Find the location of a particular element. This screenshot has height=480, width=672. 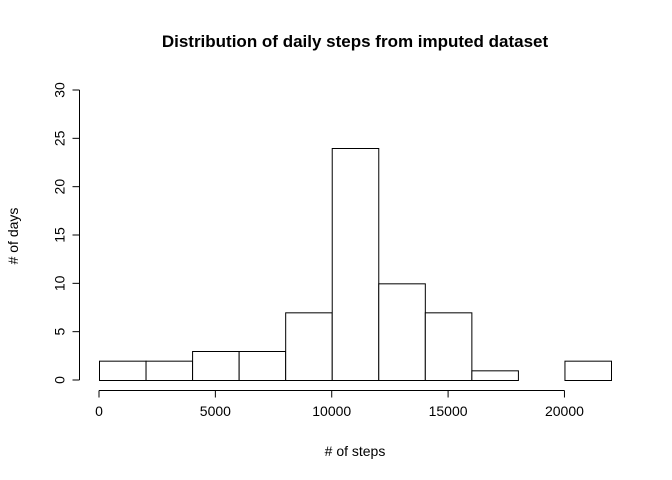

y-tick-label: 15 is located at coordinates (60, 235).